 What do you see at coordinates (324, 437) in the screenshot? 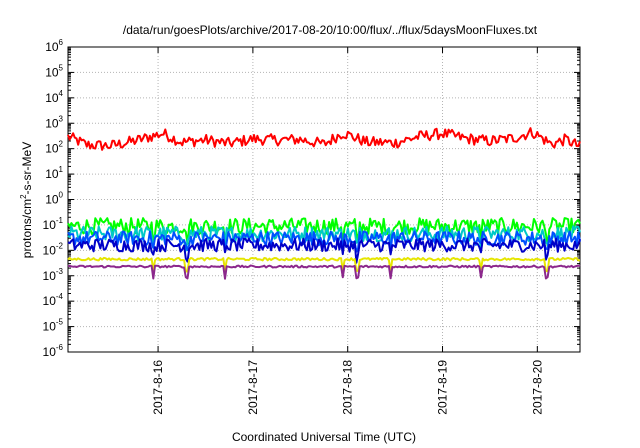
I see `x-axis-label: Coordinated Universal Time (UTC)` at bounding box center [324, 437].